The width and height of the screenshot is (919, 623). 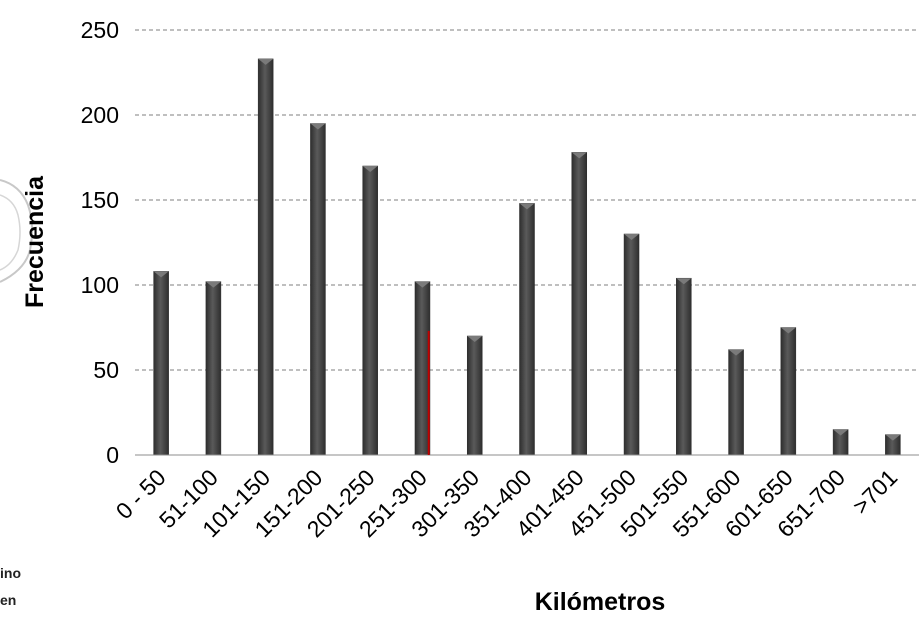 What do you see at coordinates (100, 242) in the screenshot?
I see `y-axis-ticks: 0 50 100 150 200 250` at bounding box center [100, 242].